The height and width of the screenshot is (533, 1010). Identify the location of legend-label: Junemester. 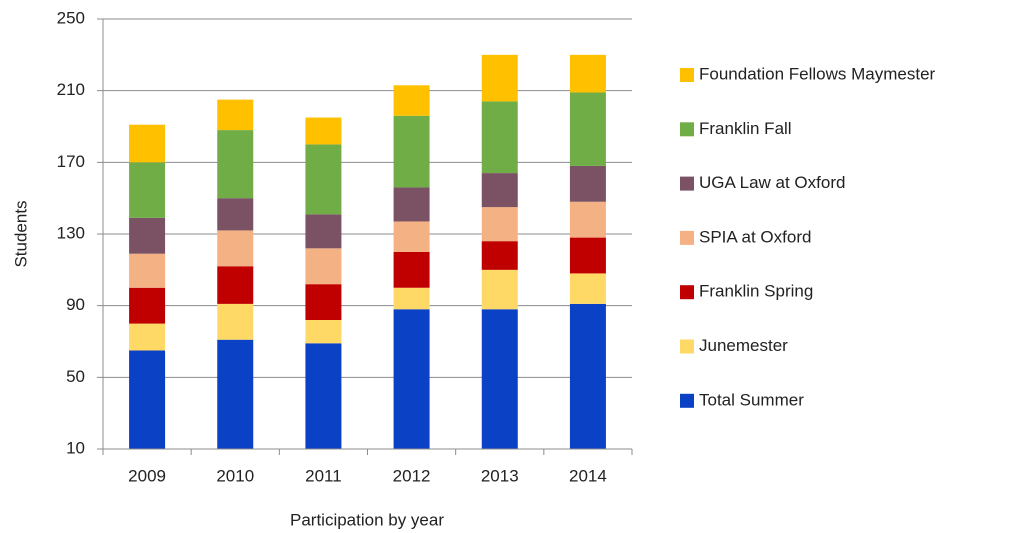
(743, 345).